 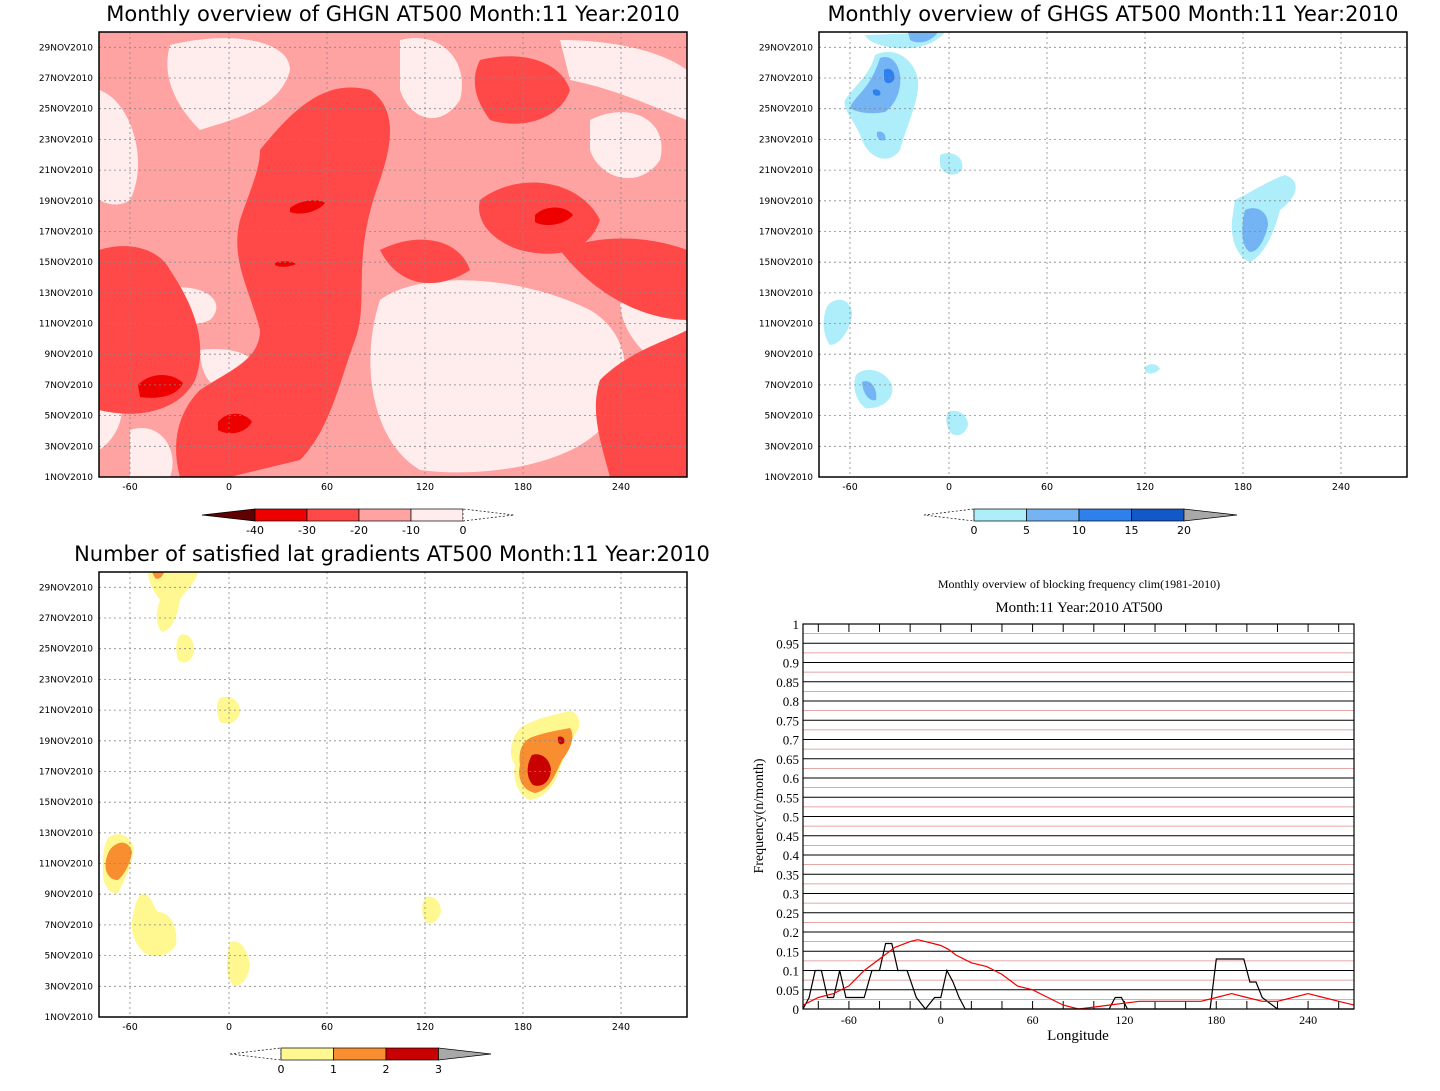 What do you see at coordinates (791, 663) in the screenshot?
I see `y-tick-label: 0.9` at bounding box center [791, 663].